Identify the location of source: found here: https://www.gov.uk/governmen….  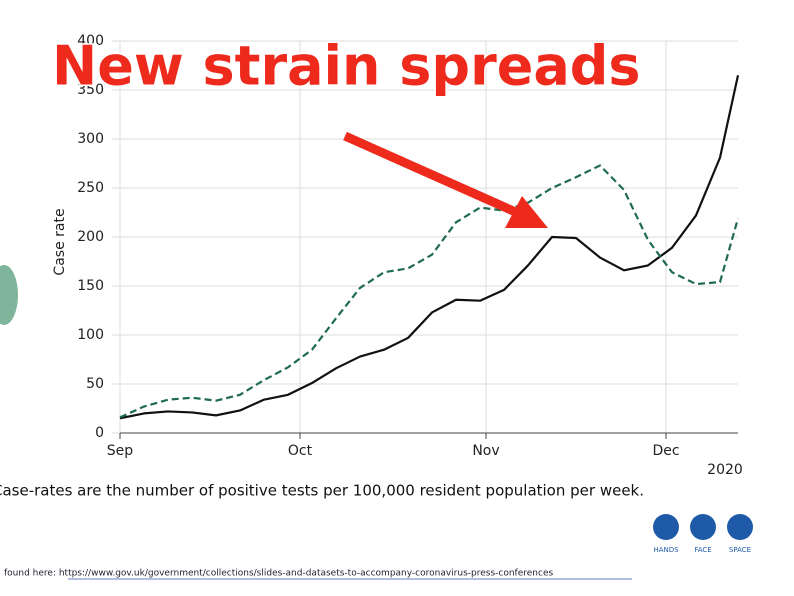
(278, 574).